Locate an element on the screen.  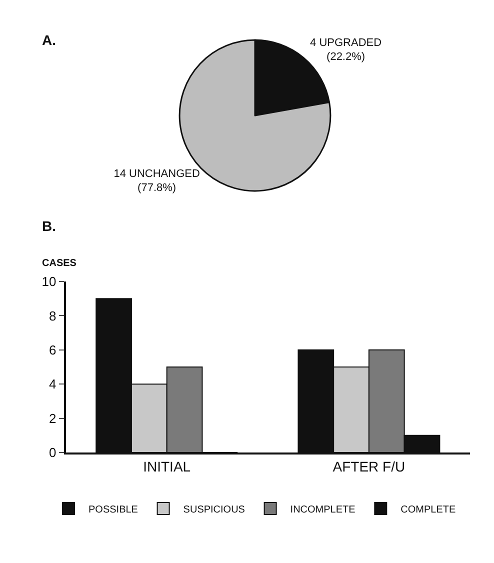
legend-label: COMPLETE is located at coordinates (428, 510).